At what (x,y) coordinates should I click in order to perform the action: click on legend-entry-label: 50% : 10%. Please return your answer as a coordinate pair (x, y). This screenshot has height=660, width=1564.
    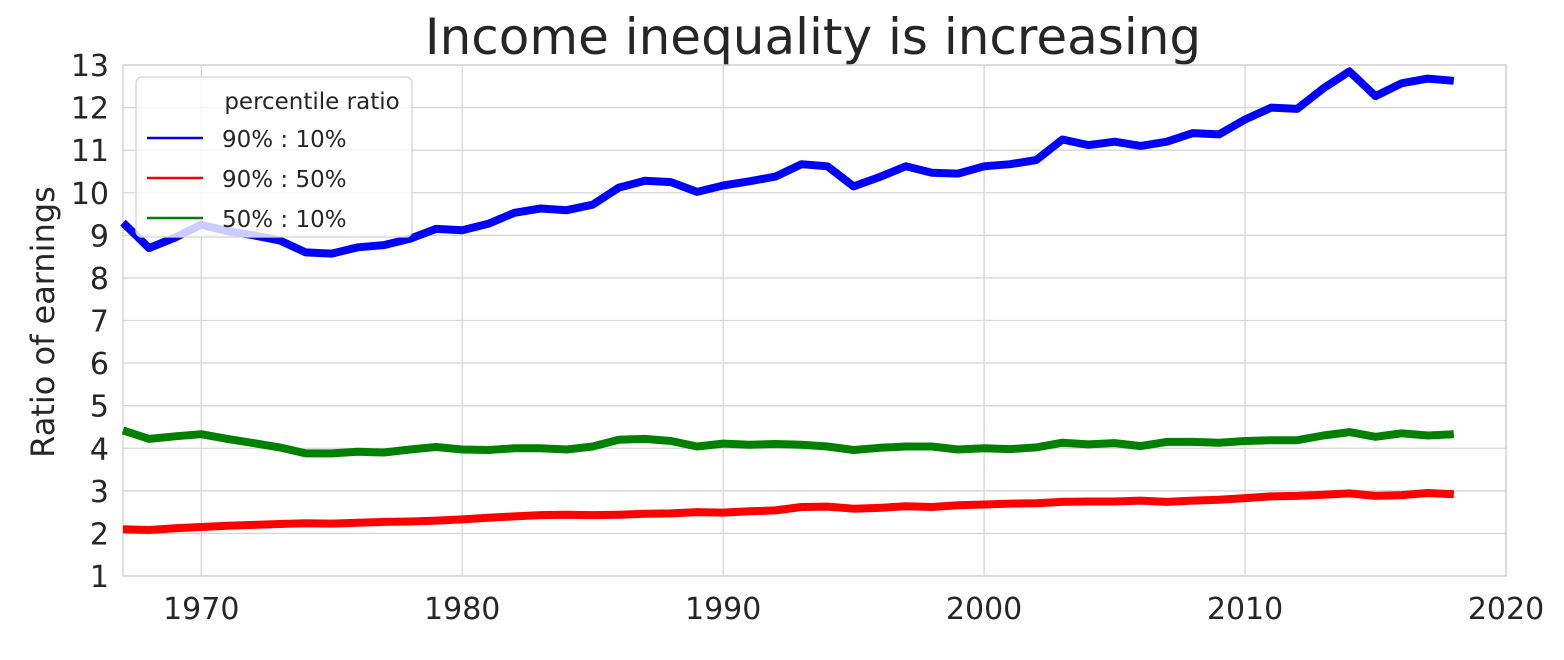
    Looking at the image, I should click on (284, 220).